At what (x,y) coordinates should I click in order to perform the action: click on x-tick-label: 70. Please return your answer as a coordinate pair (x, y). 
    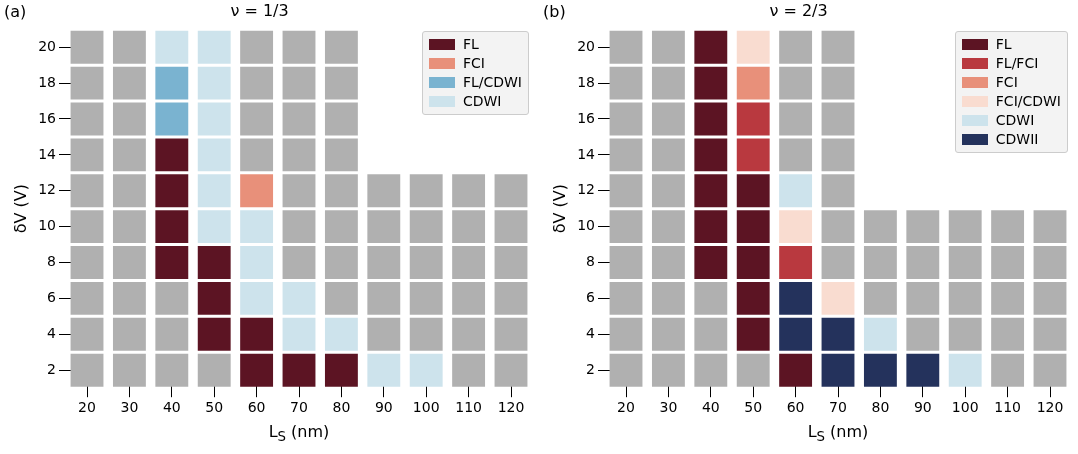
    Looking at the image, I should click on (838, 407).